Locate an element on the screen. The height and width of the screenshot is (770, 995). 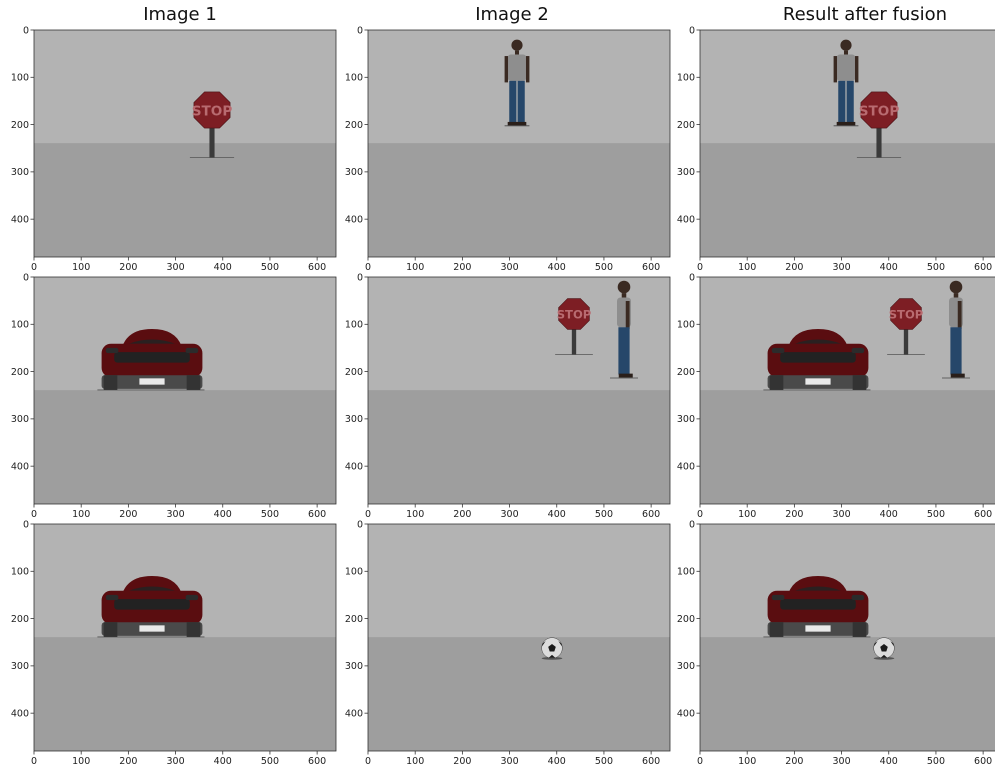
panel-svg: 0 100 200 300 400 500 600 0 100 200 300 400 is located at coordinates (508, 643).